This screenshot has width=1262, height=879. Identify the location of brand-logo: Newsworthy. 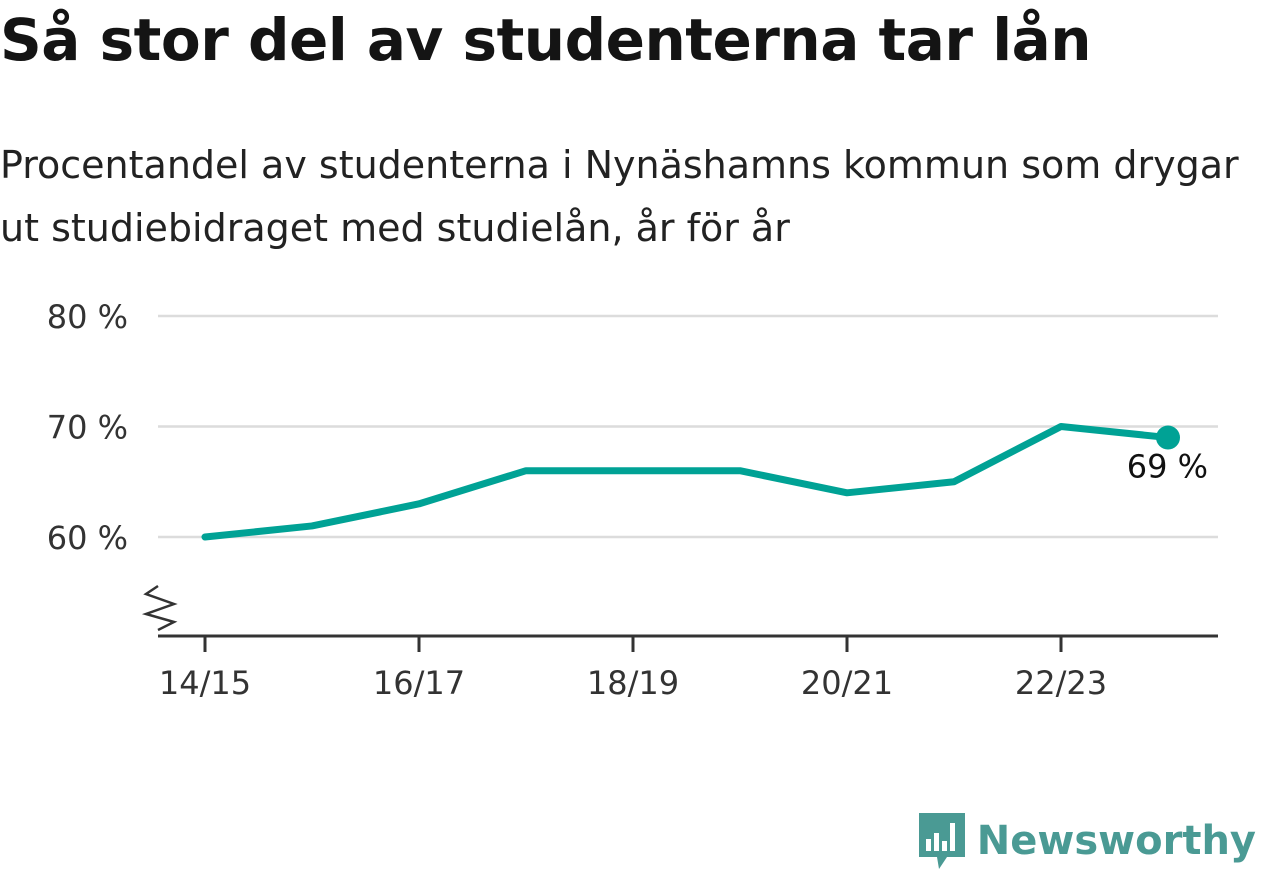
(1086, 841).